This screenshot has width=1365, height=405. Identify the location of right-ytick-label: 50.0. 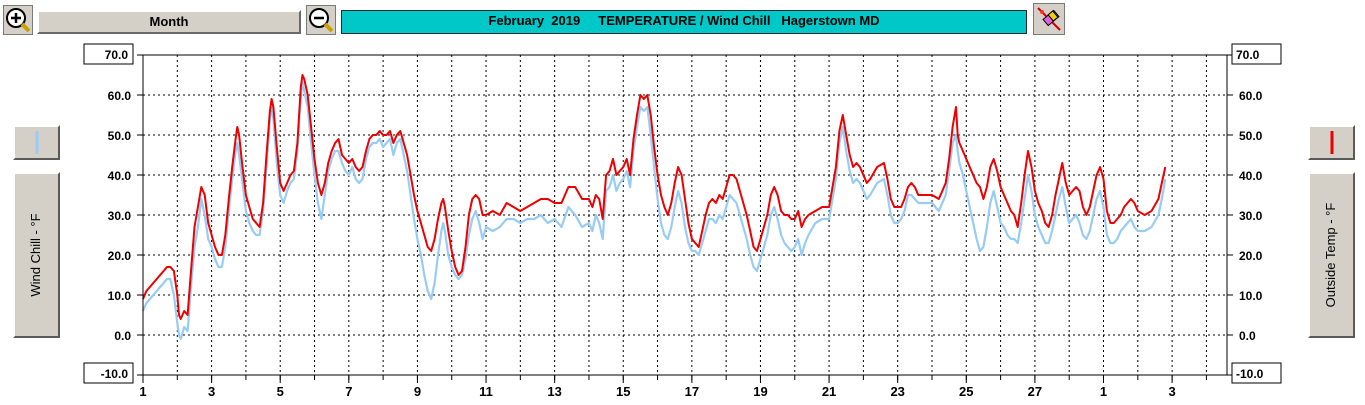
(1251, 136).